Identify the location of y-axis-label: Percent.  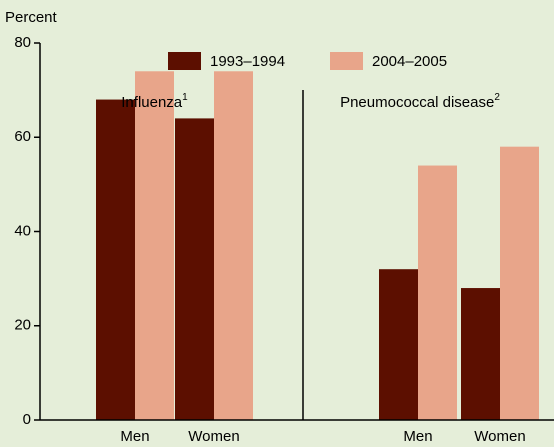
(31, 17).